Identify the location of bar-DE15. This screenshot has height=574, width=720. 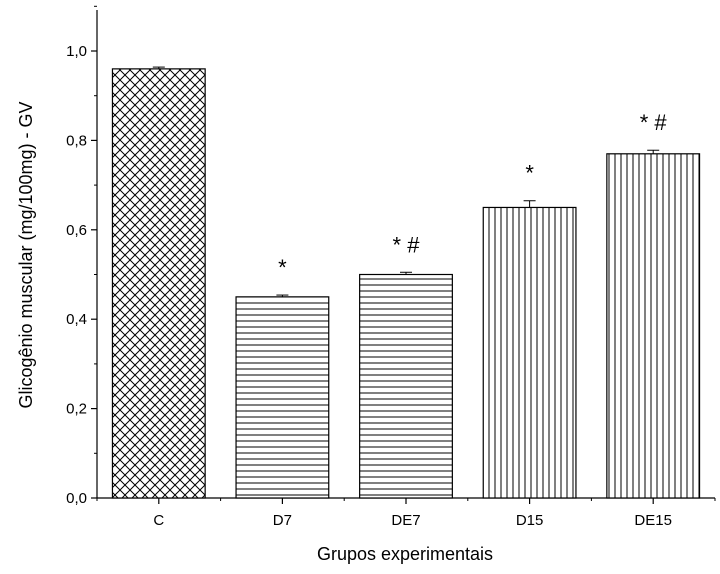
(653, 326).